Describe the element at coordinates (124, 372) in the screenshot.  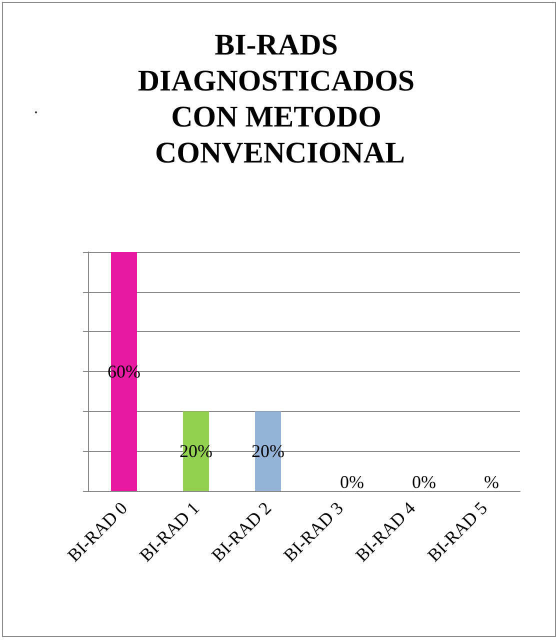
I see `data-label: 60%` at that location.